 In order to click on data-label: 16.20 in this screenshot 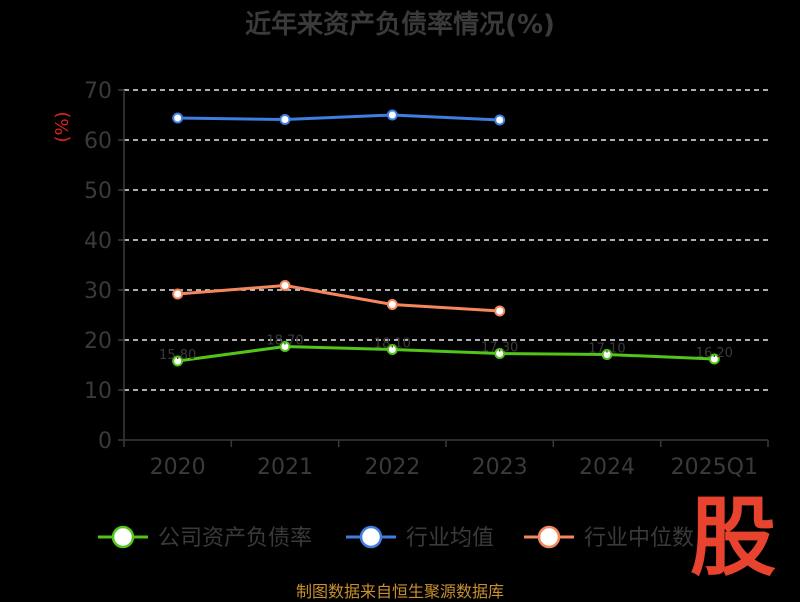, I will do `click(714, 353)`.